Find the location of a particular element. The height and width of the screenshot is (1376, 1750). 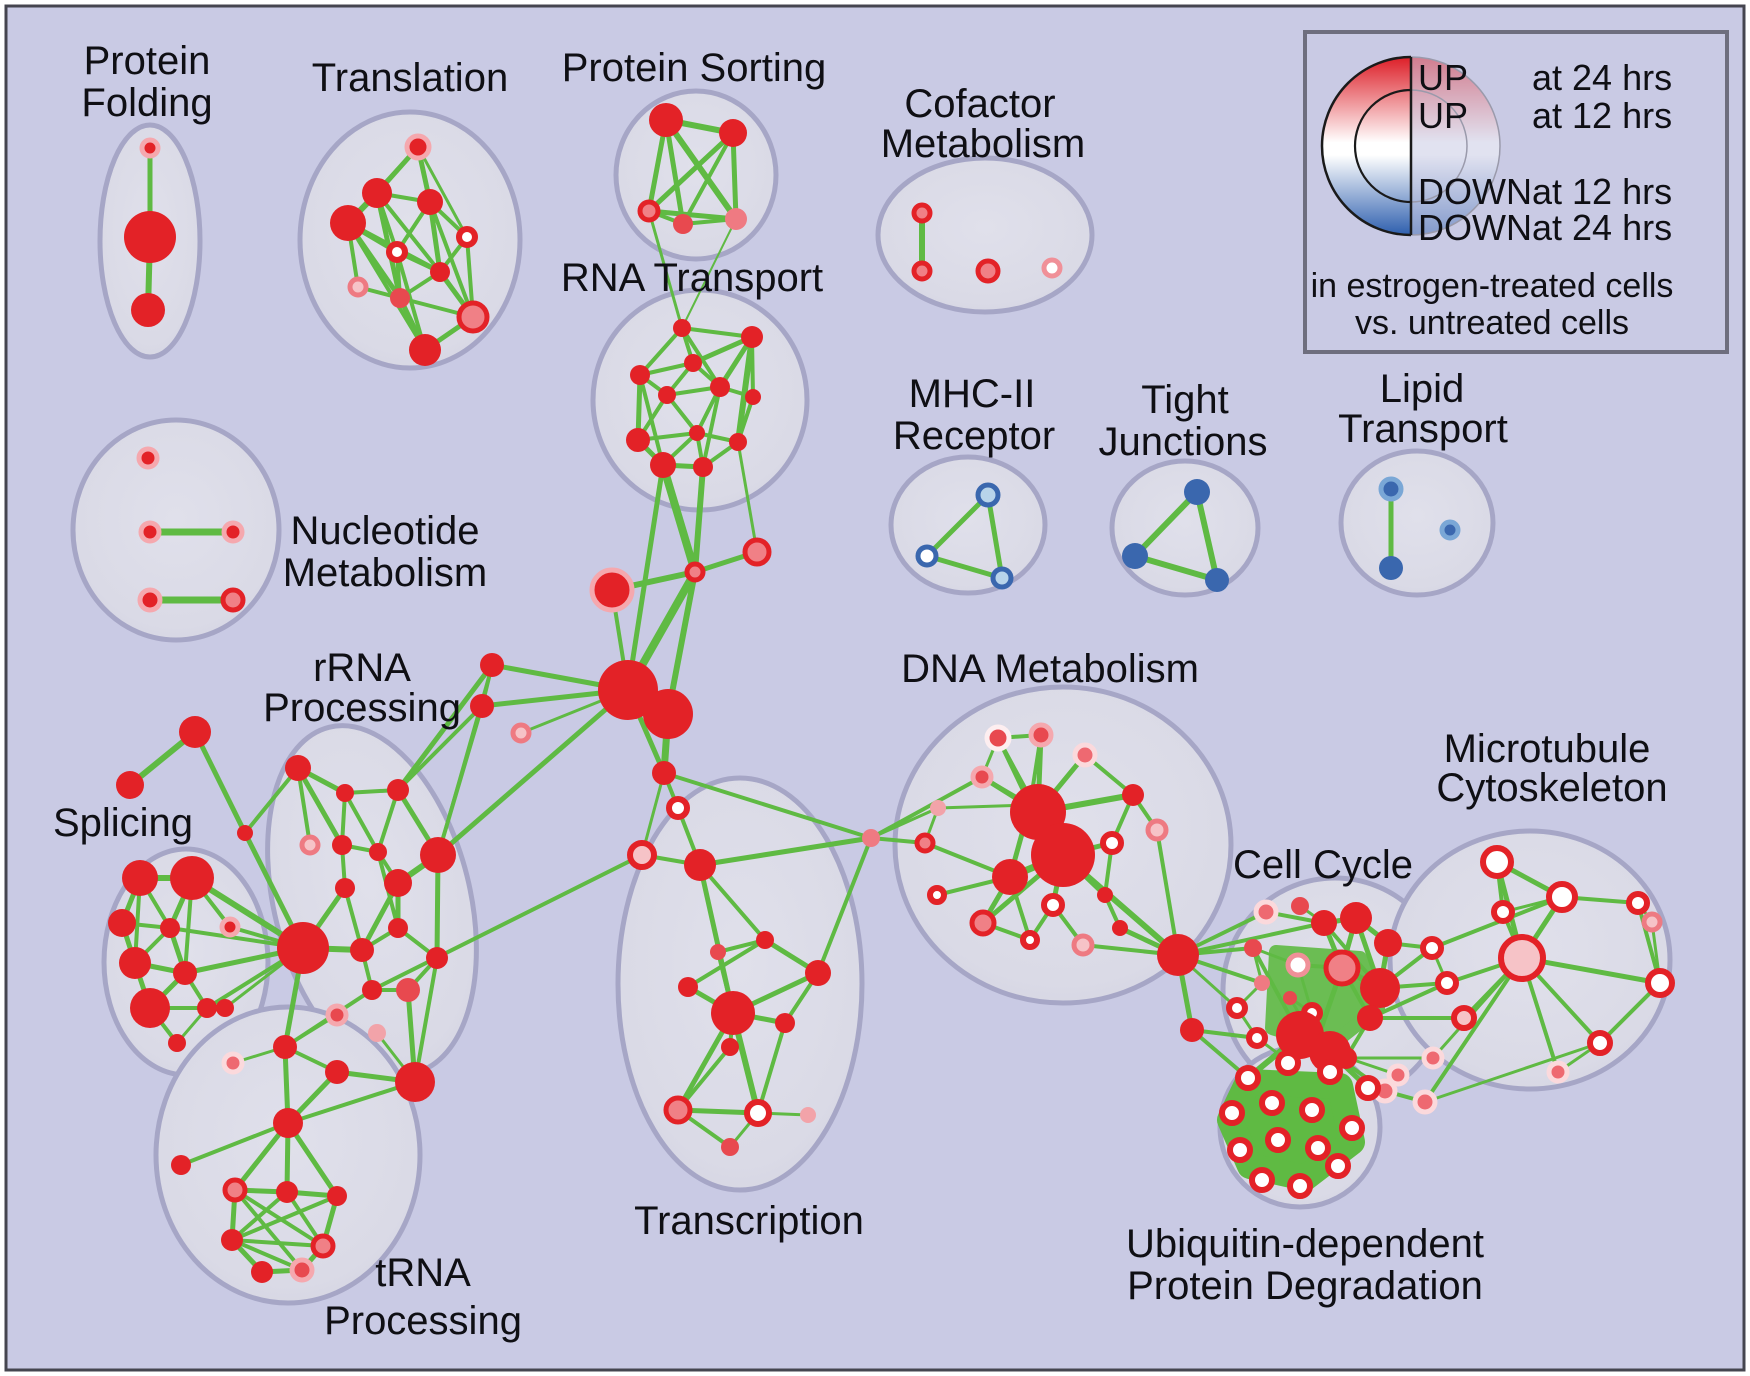

network-node-mc1 is located at coordinates (492, 665).